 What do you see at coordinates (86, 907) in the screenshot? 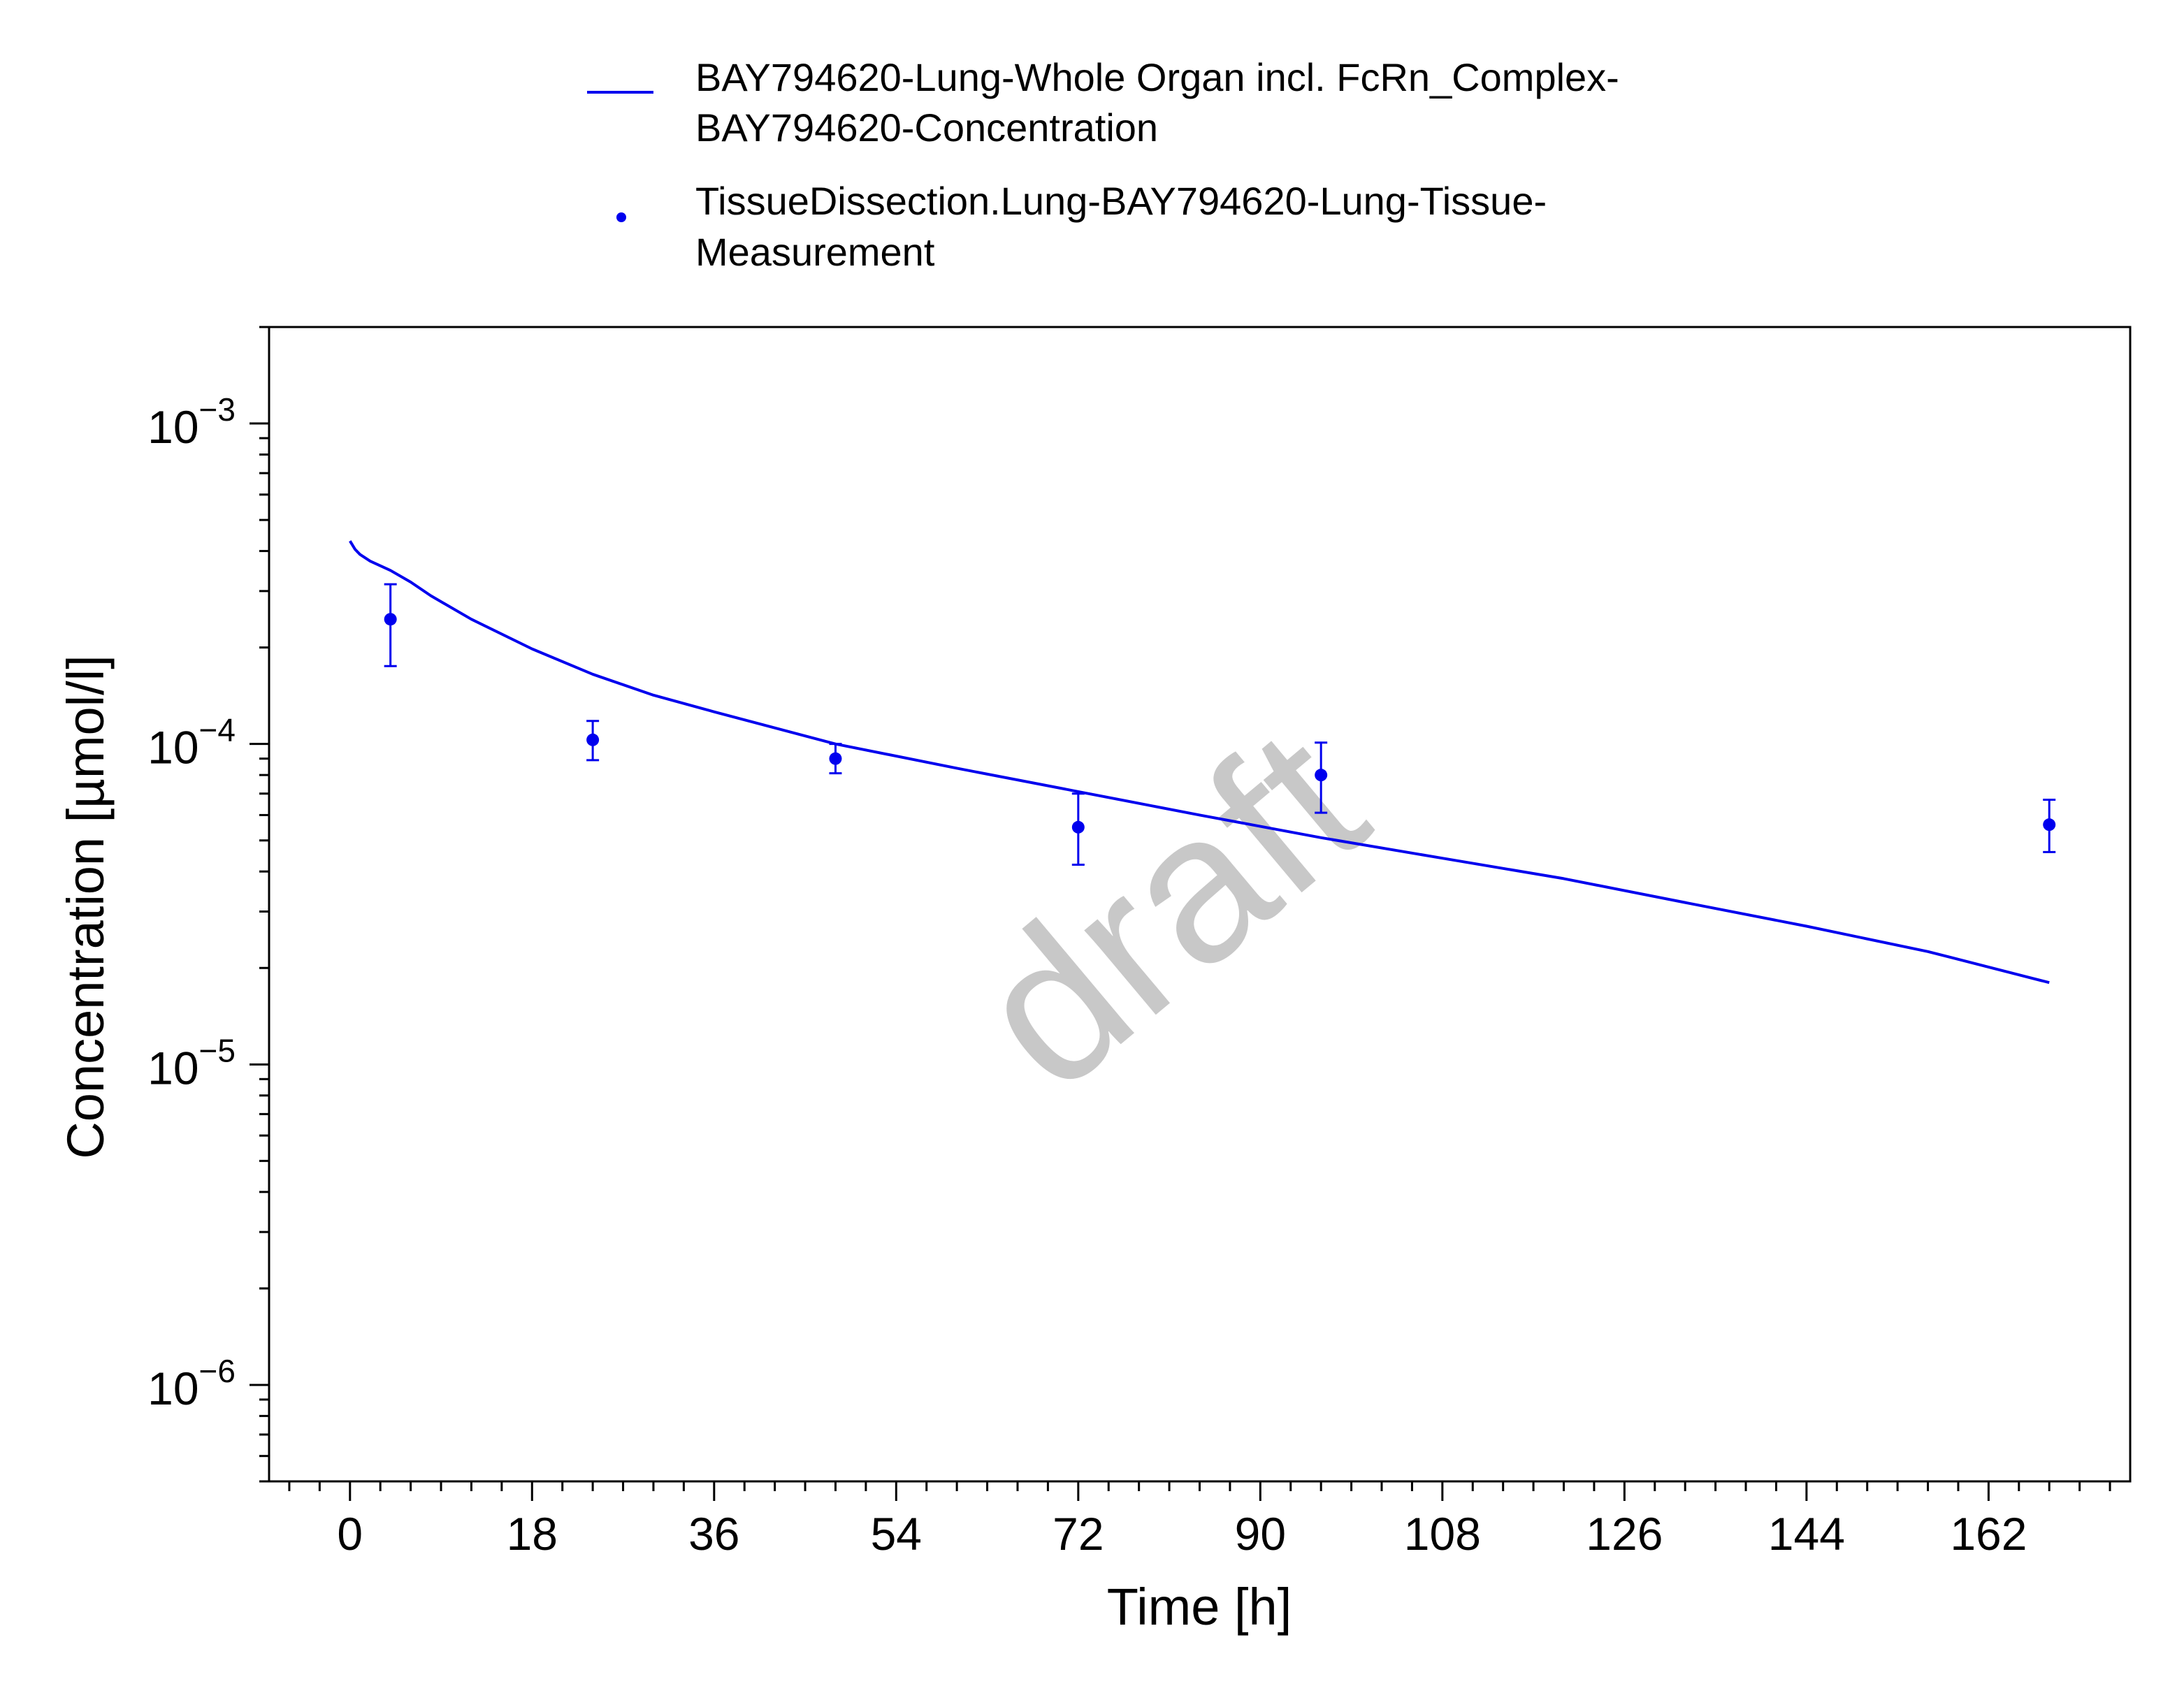
I see `y-axis-title: Concentration [µmol/l]` at bounding box center [86, 907].